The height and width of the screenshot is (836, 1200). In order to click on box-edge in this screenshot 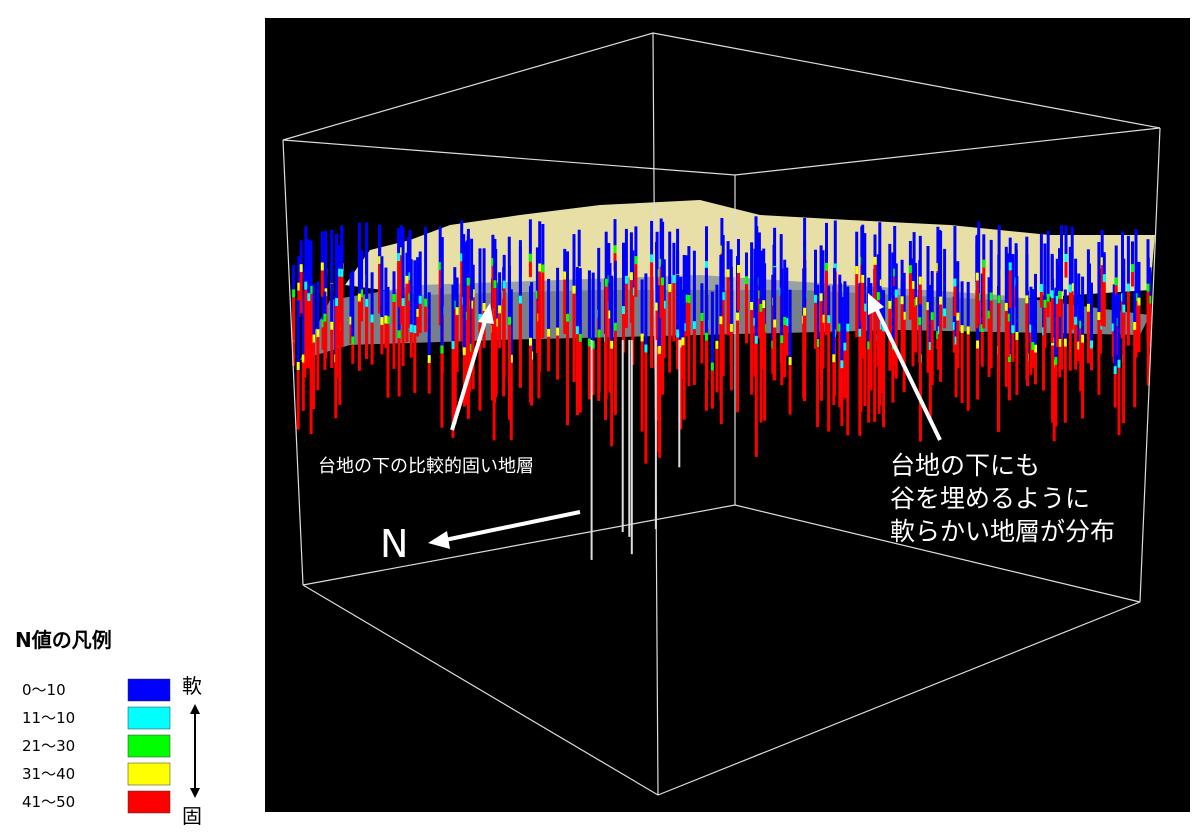, I will do `click(721, 553)`.